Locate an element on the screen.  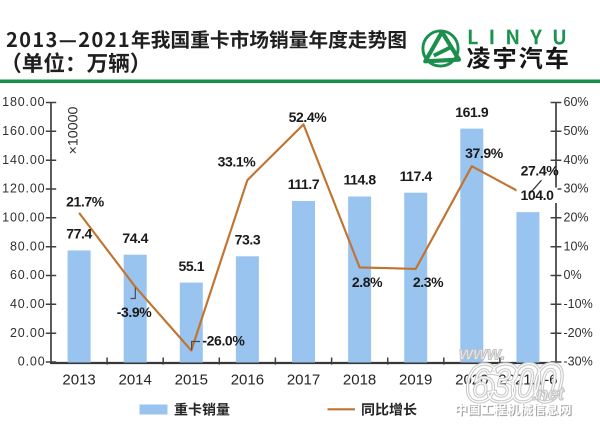
svg-text: 6300 is located at coordinates (514, 384).